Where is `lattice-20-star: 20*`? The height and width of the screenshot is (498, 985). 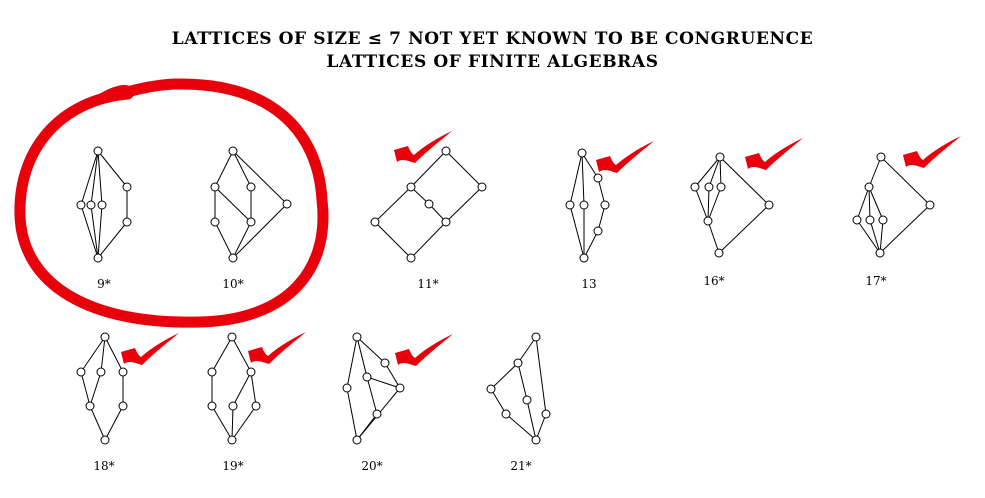 lattice-20-star: 20* is located at coordinates (397, 402).